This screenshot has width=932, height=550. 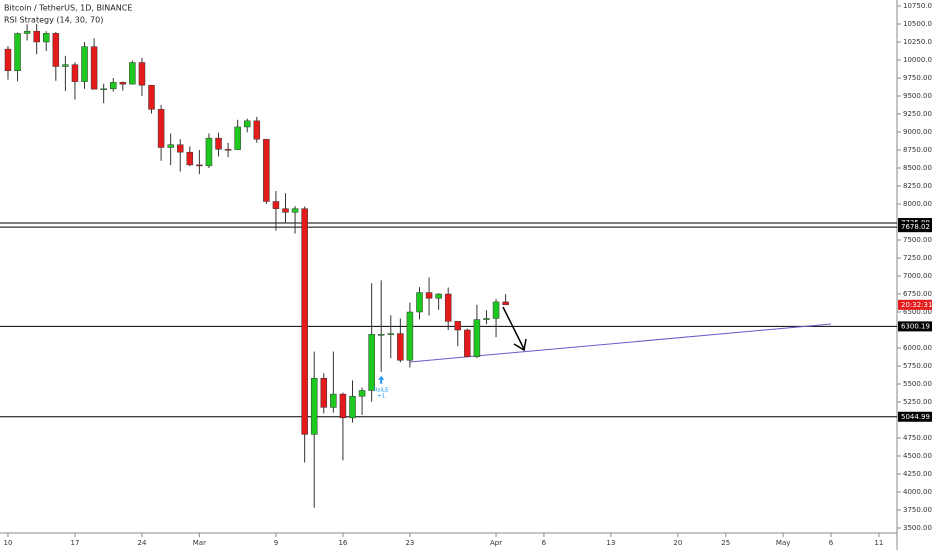 I want to click on y-tick-label: 8250.00, so click(x=917, y=186).